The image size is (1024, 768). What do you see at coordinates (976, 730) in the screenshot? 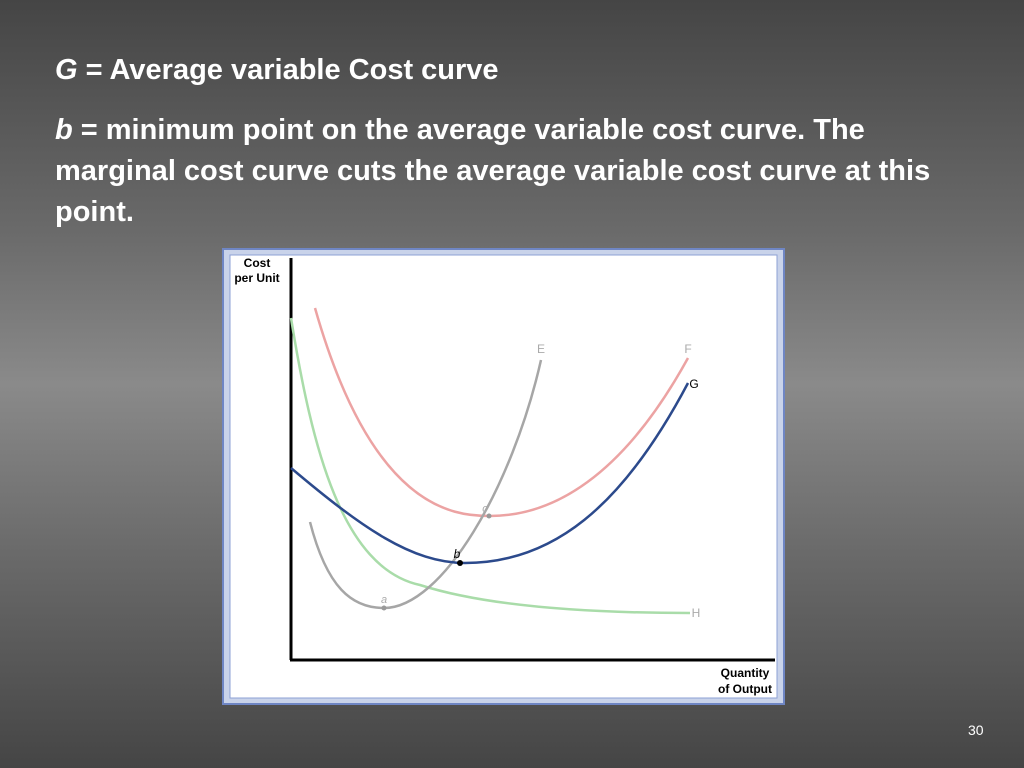
I see `page-number: 30` at bounding box center [976, 730].